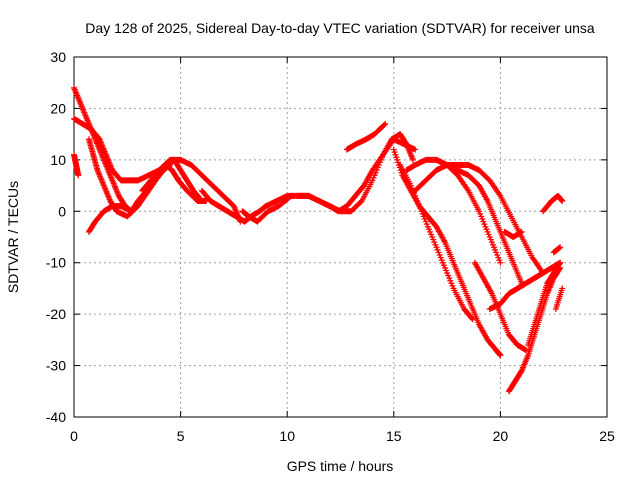 Image resolution: width=640 pixels, height=480 pixels. I want to click on y-tick-label: -10, so click(56, 263).